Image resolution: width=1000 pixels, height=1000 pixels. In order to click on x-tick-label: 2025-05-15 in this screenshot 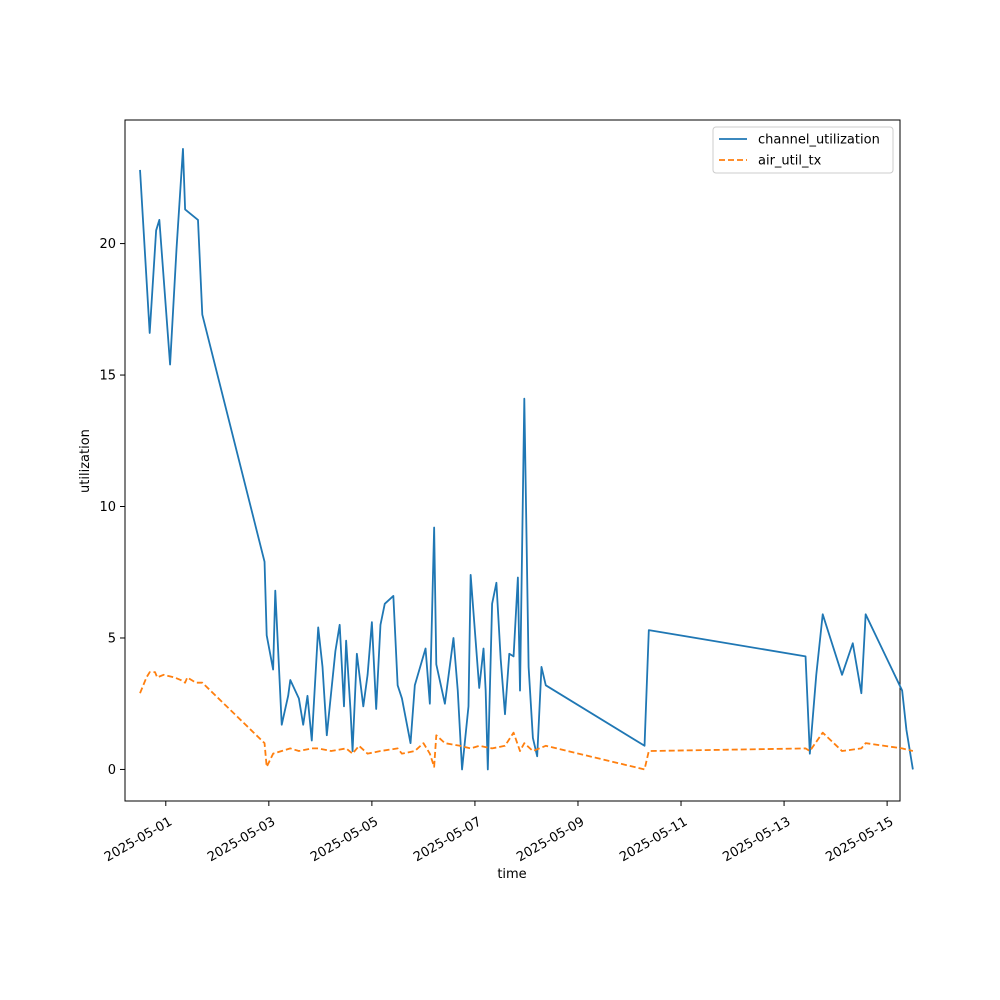, I will do `click(859, 839)`.